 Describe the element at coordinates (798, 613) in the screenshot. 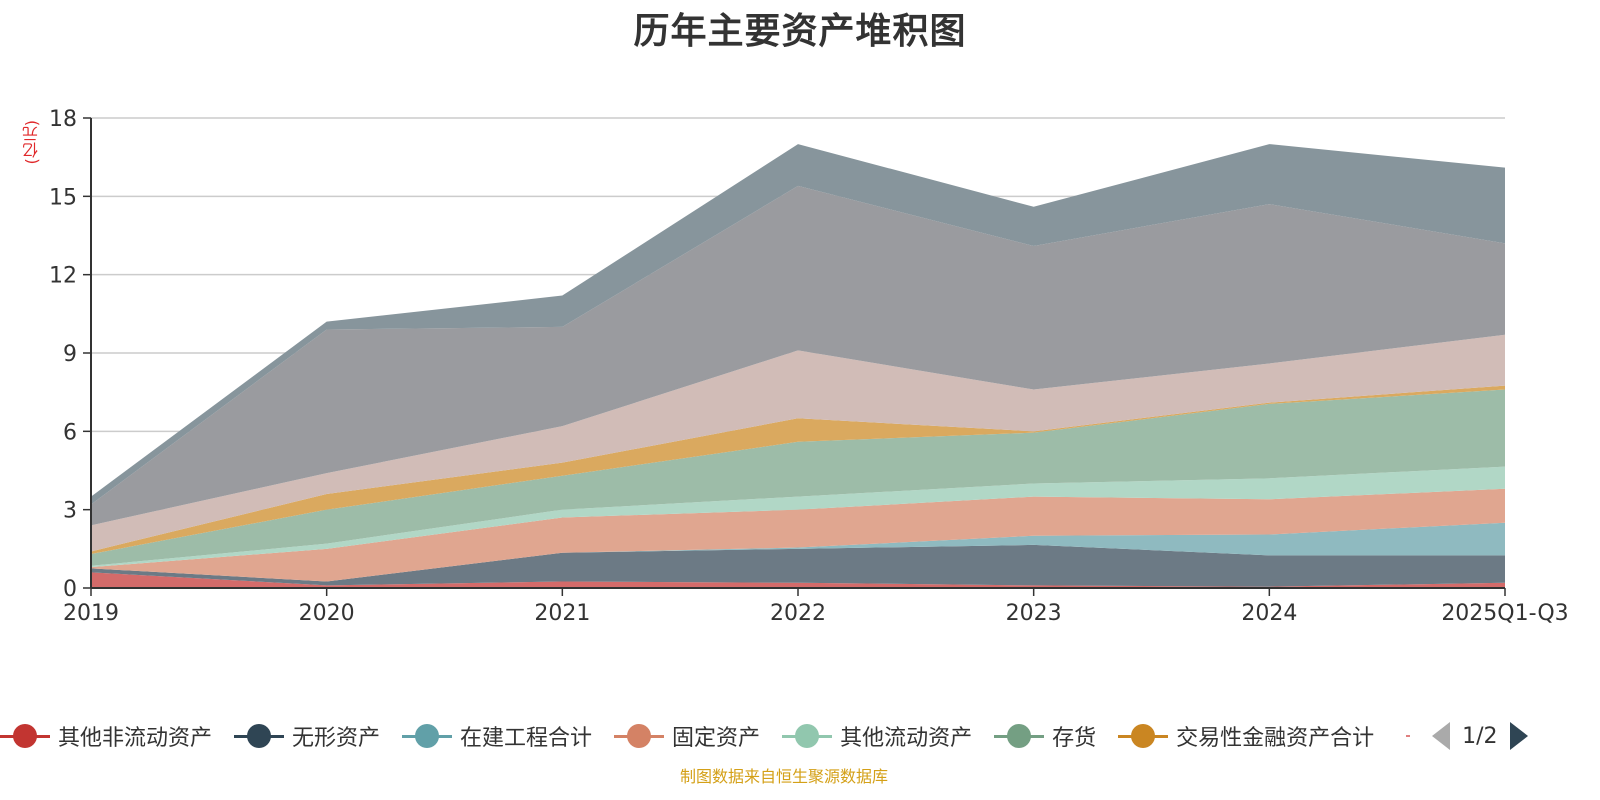

I see `x-tick-label: 2022` at that location.